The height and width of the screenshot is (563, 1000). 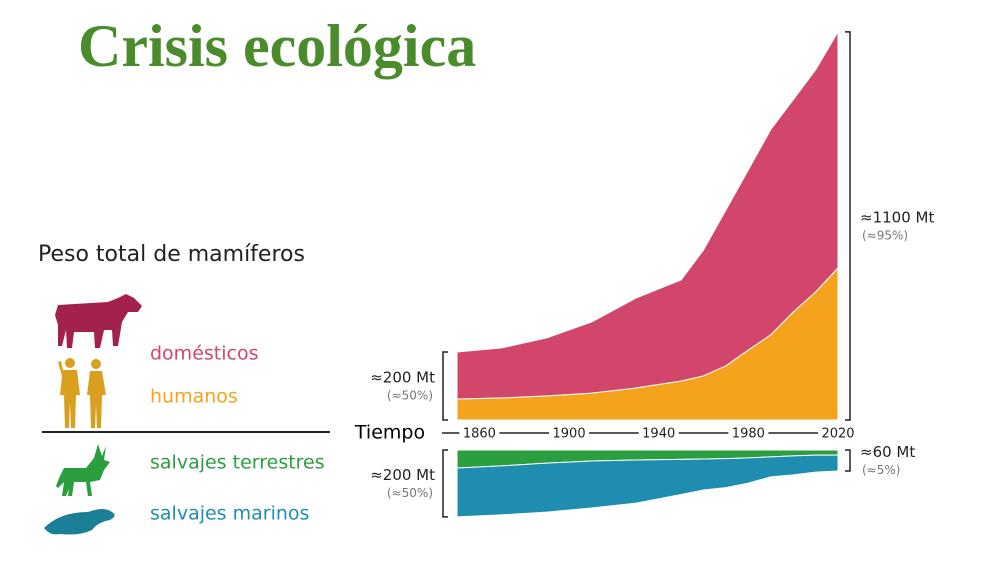 I want to click on x-tick-label: 1860, so click(x=479, y=434).